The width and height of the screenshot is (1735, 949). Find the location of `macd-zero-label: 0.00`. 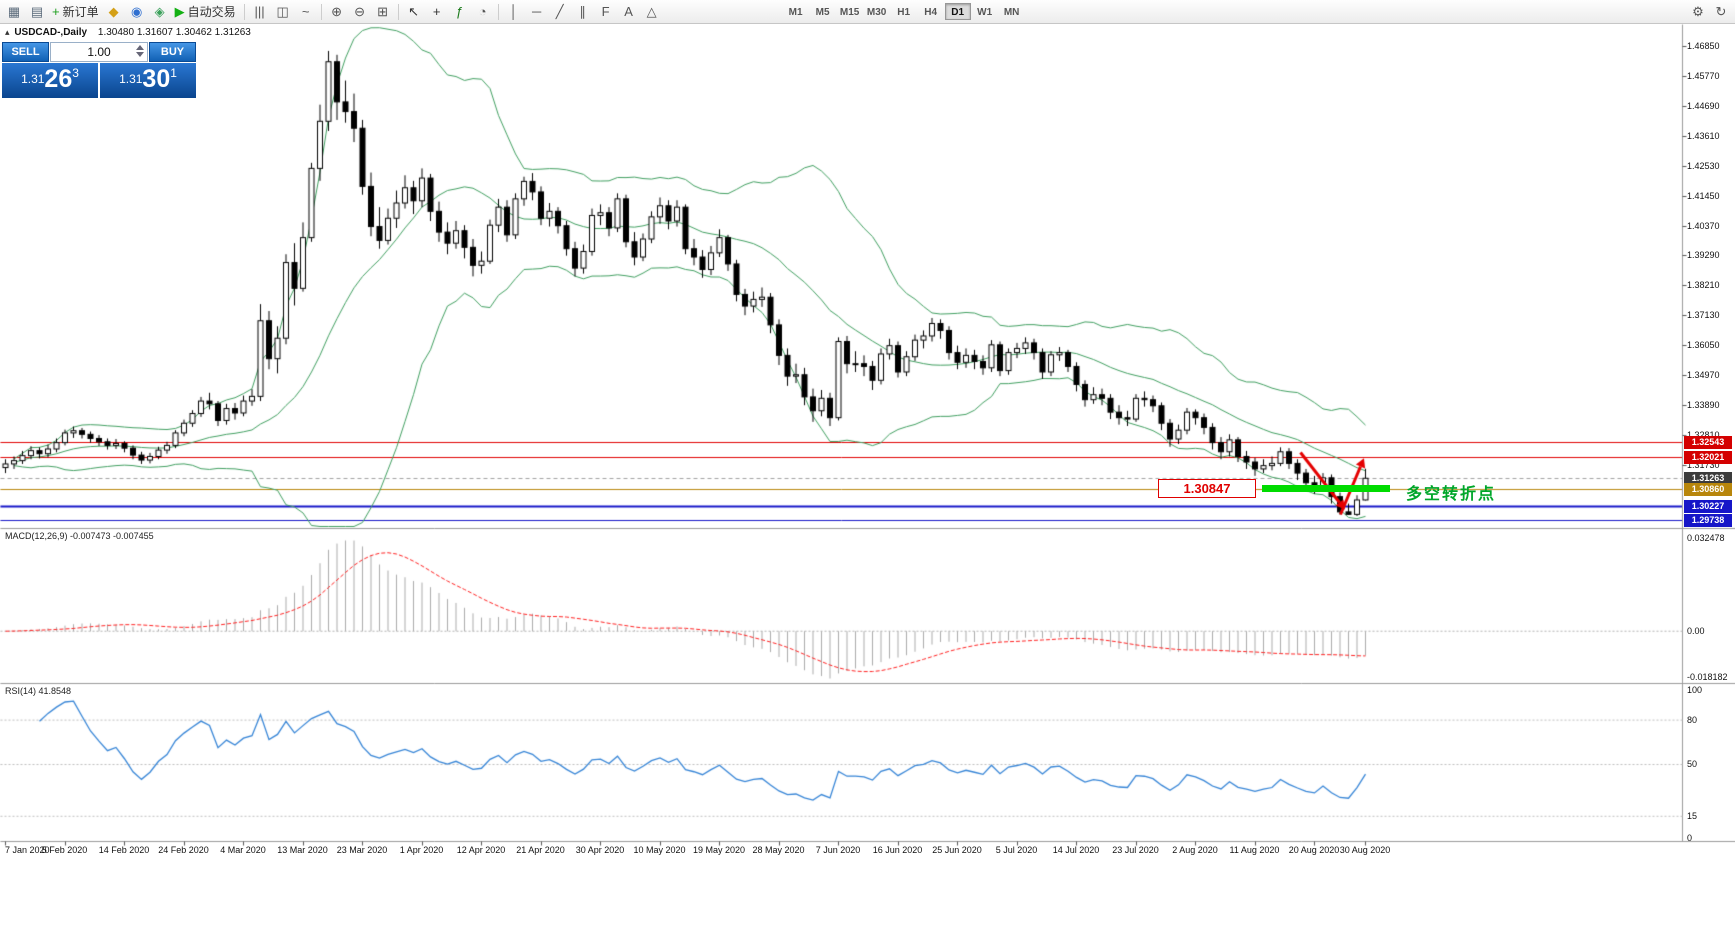

macd-zero-label: 0.00 is located at coordinates (1696, 631).